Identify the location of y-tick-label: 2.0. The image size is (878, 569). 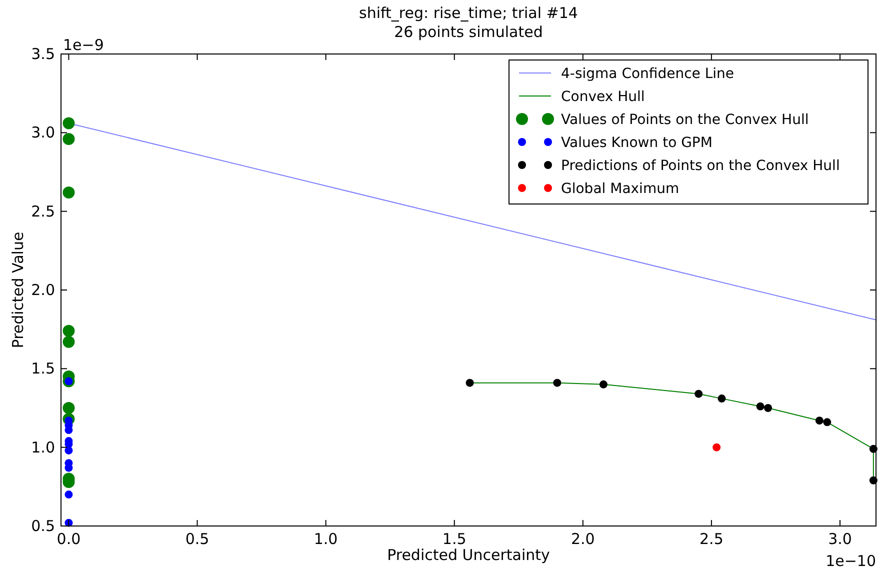
(43, 290).